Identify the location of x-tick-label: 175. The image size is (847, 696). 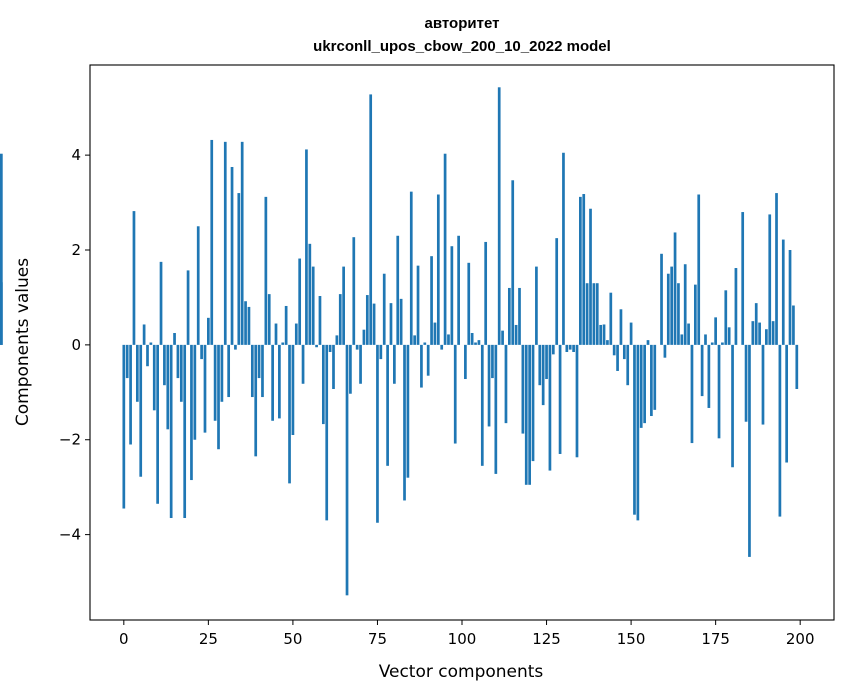
(715, 639).